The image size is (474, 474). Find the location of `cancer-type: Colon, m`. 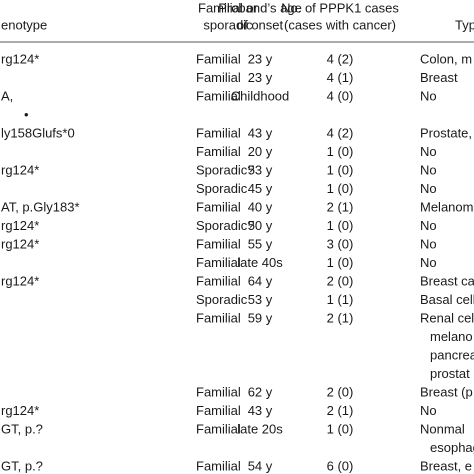

cancer-type: Colon, m is located at coordinates (446, 58).